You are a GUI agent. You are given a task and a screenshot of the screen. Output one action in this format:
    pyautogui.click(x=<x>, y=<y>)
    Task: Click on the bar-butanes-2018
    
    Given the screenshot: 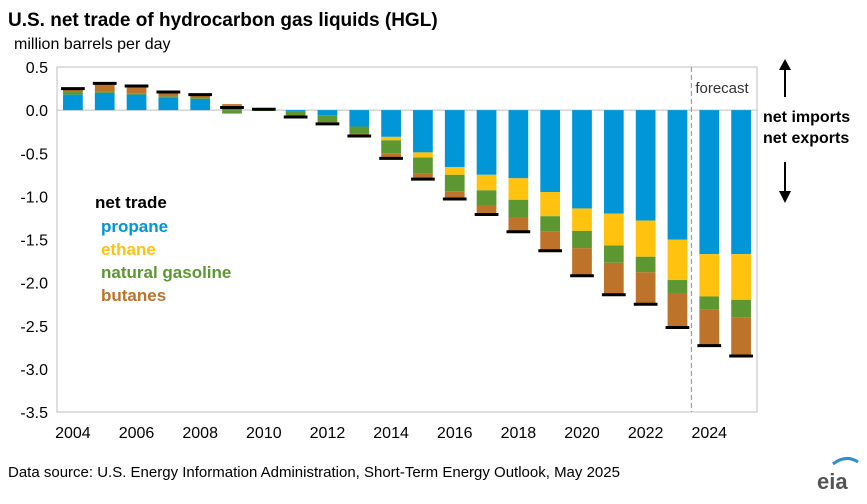 What is the action you would take?
    pyautogui.click(x=518, y=224)
    